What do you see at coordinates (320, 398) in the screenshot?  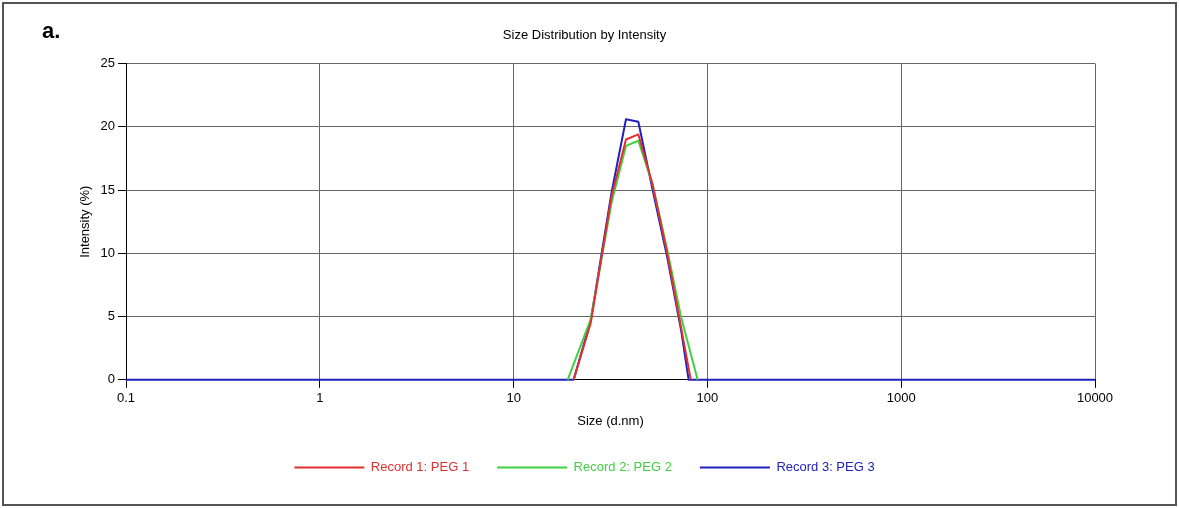 I see `x-tick-label: 1` at bounding box center [320, 398].